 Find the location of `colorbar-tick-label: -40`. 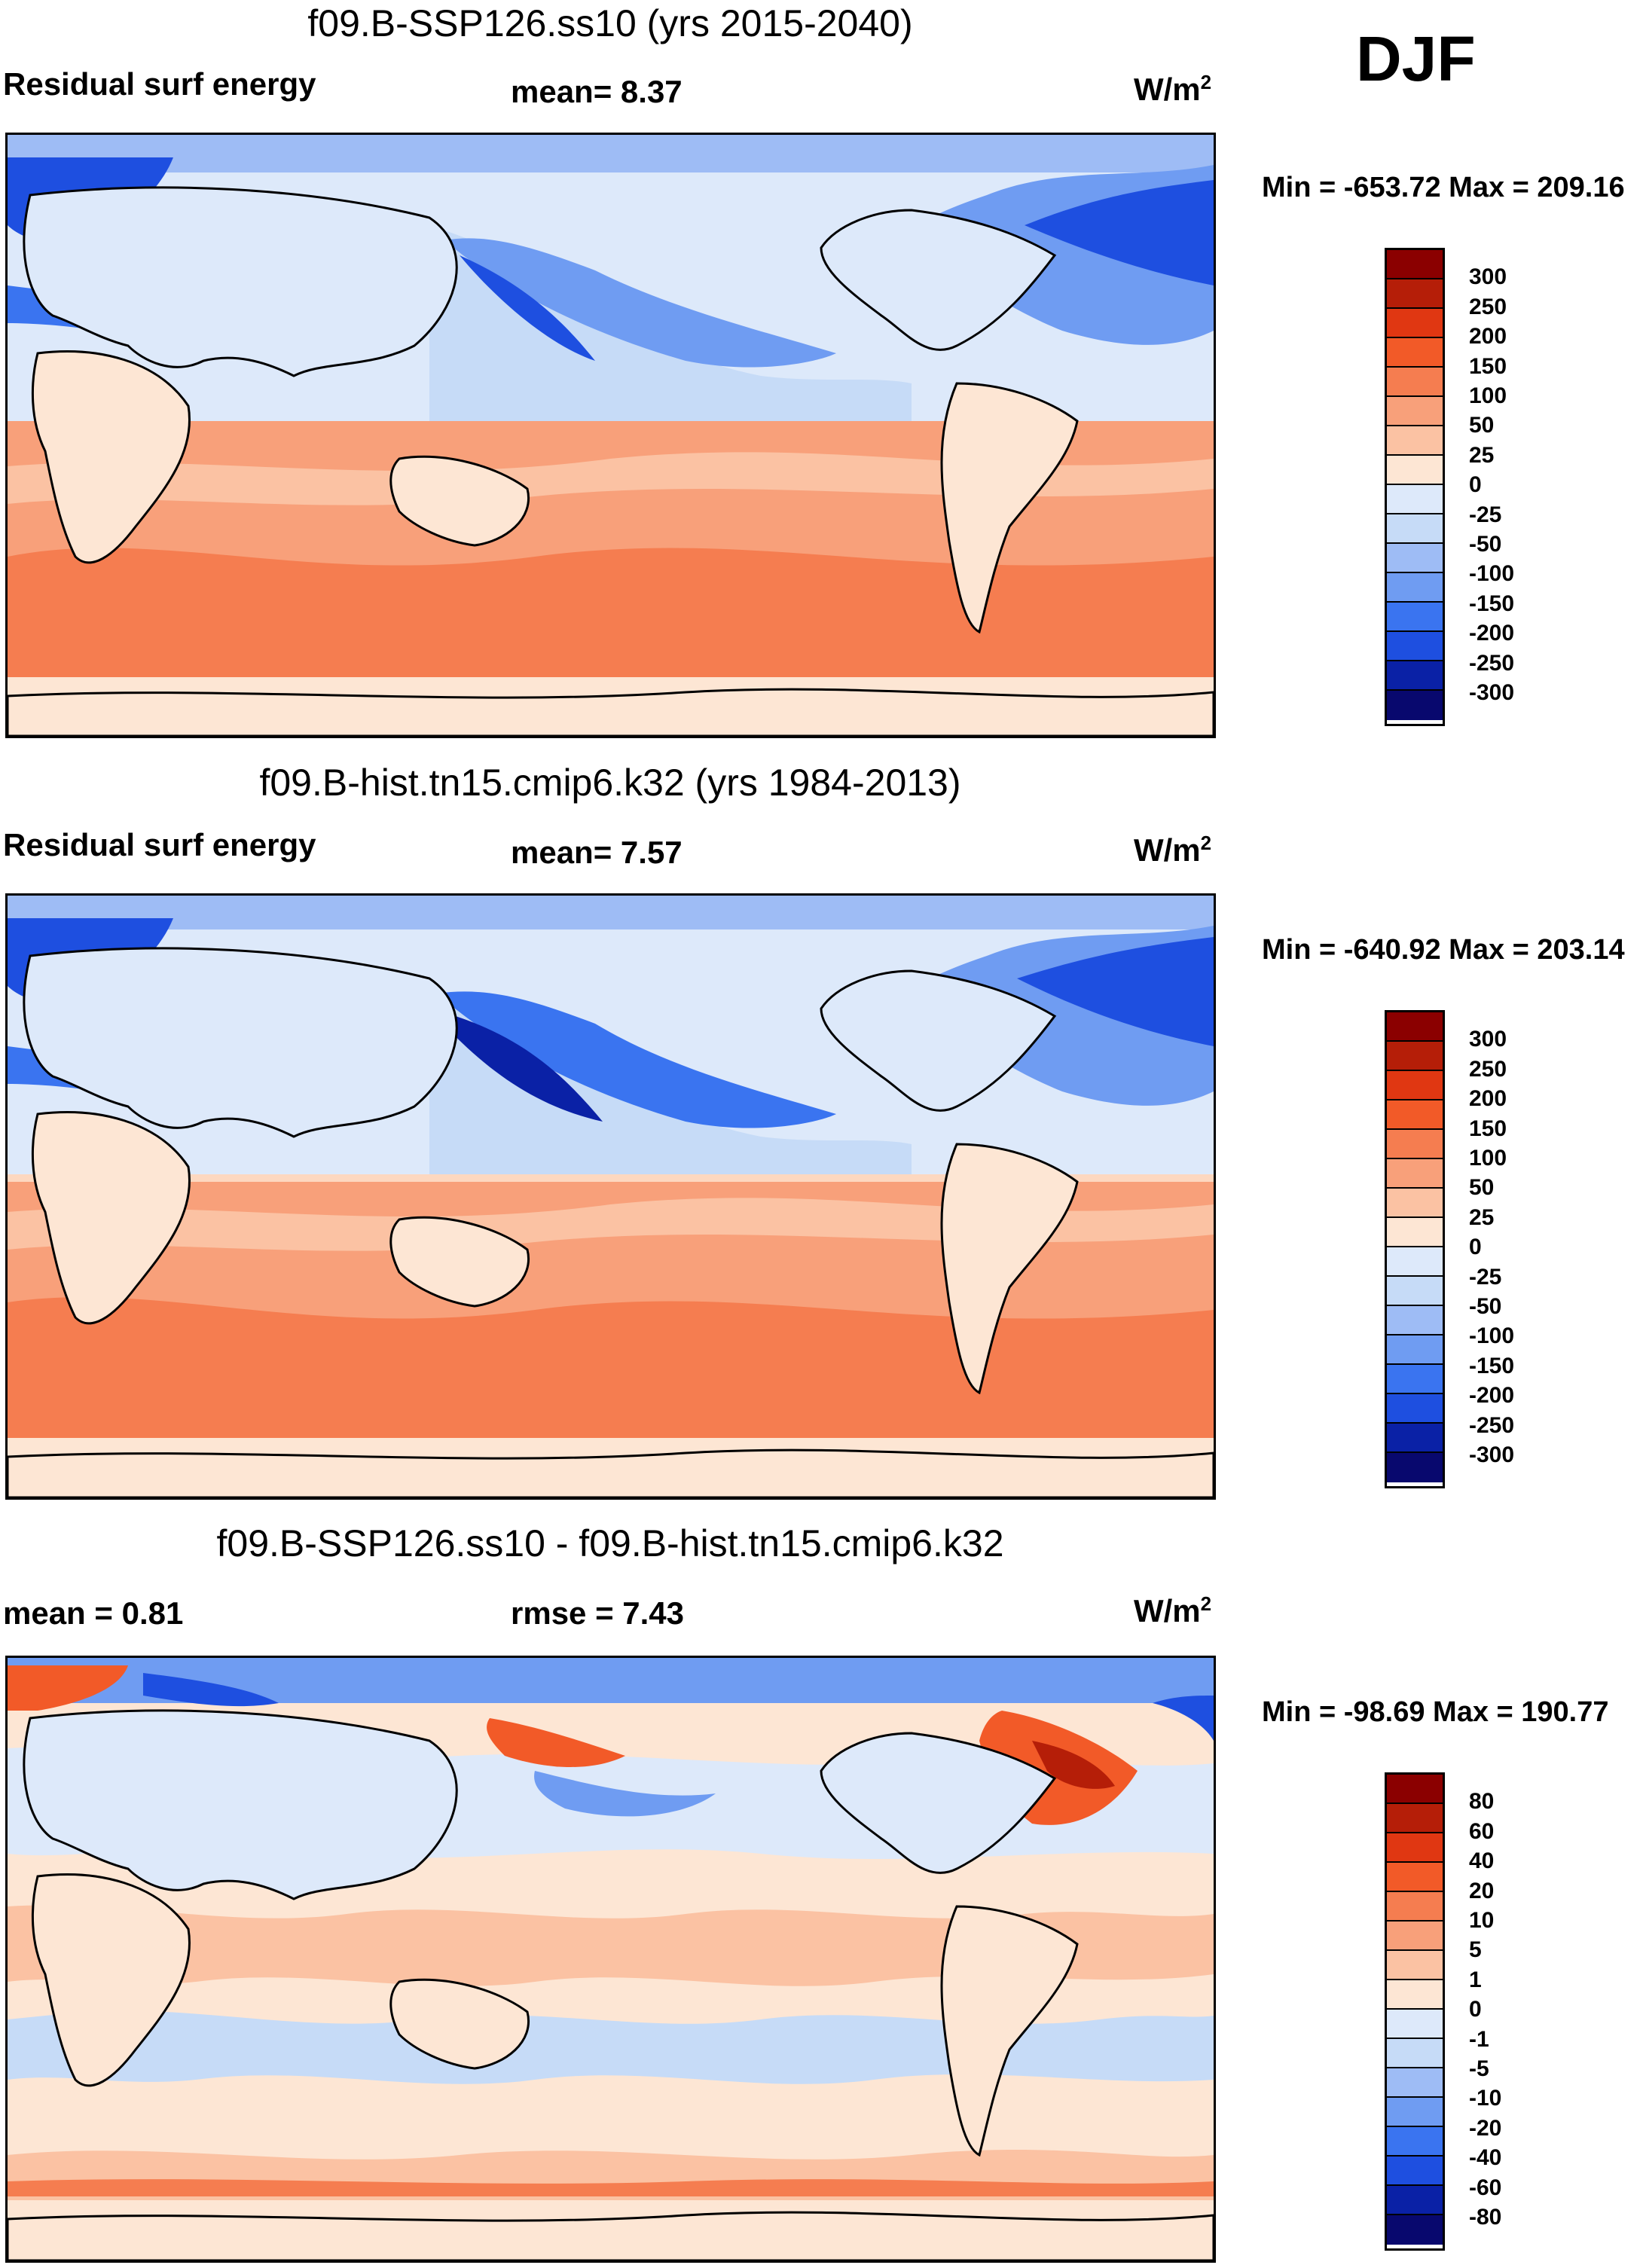

colorbar-tick-label: -40 is located at coordinates (1485, 2158).